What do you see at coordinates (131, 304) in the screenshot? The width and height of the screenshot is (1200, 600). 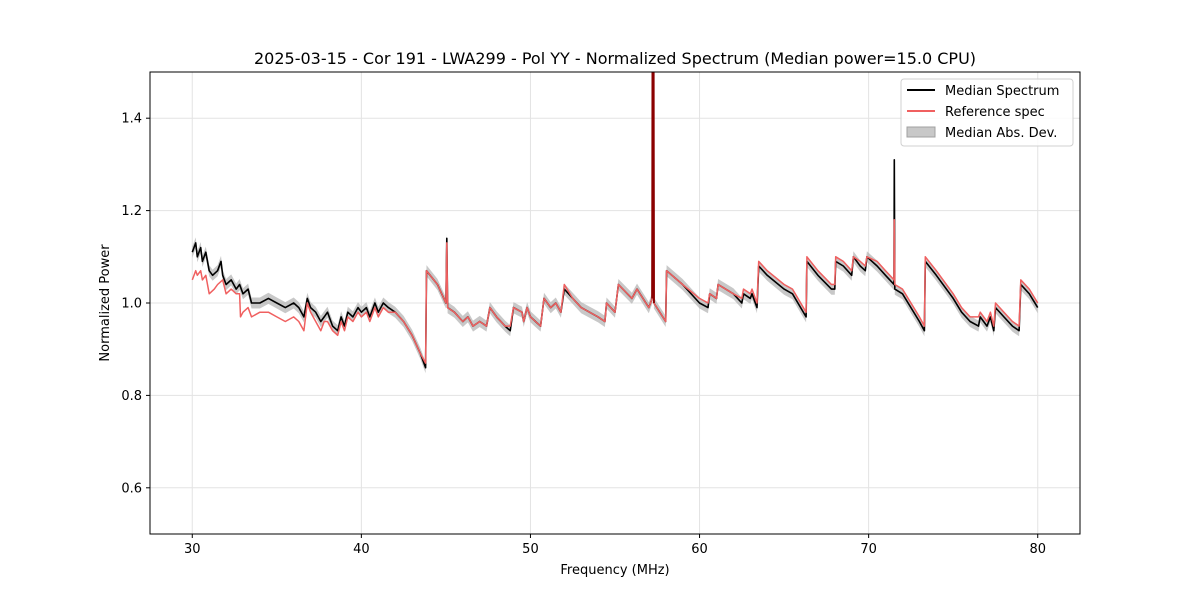 I see `y-tick-label: 1.0` at bounding box center [131, 304].